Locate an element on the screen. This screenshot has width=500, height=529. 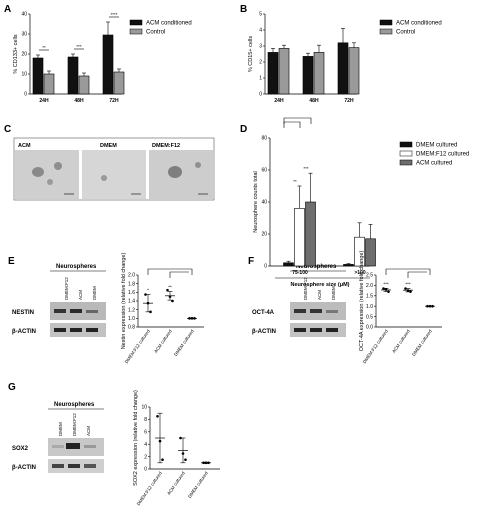
chart-a-x-tick-label: 72H is located at coordinates (114, 101).